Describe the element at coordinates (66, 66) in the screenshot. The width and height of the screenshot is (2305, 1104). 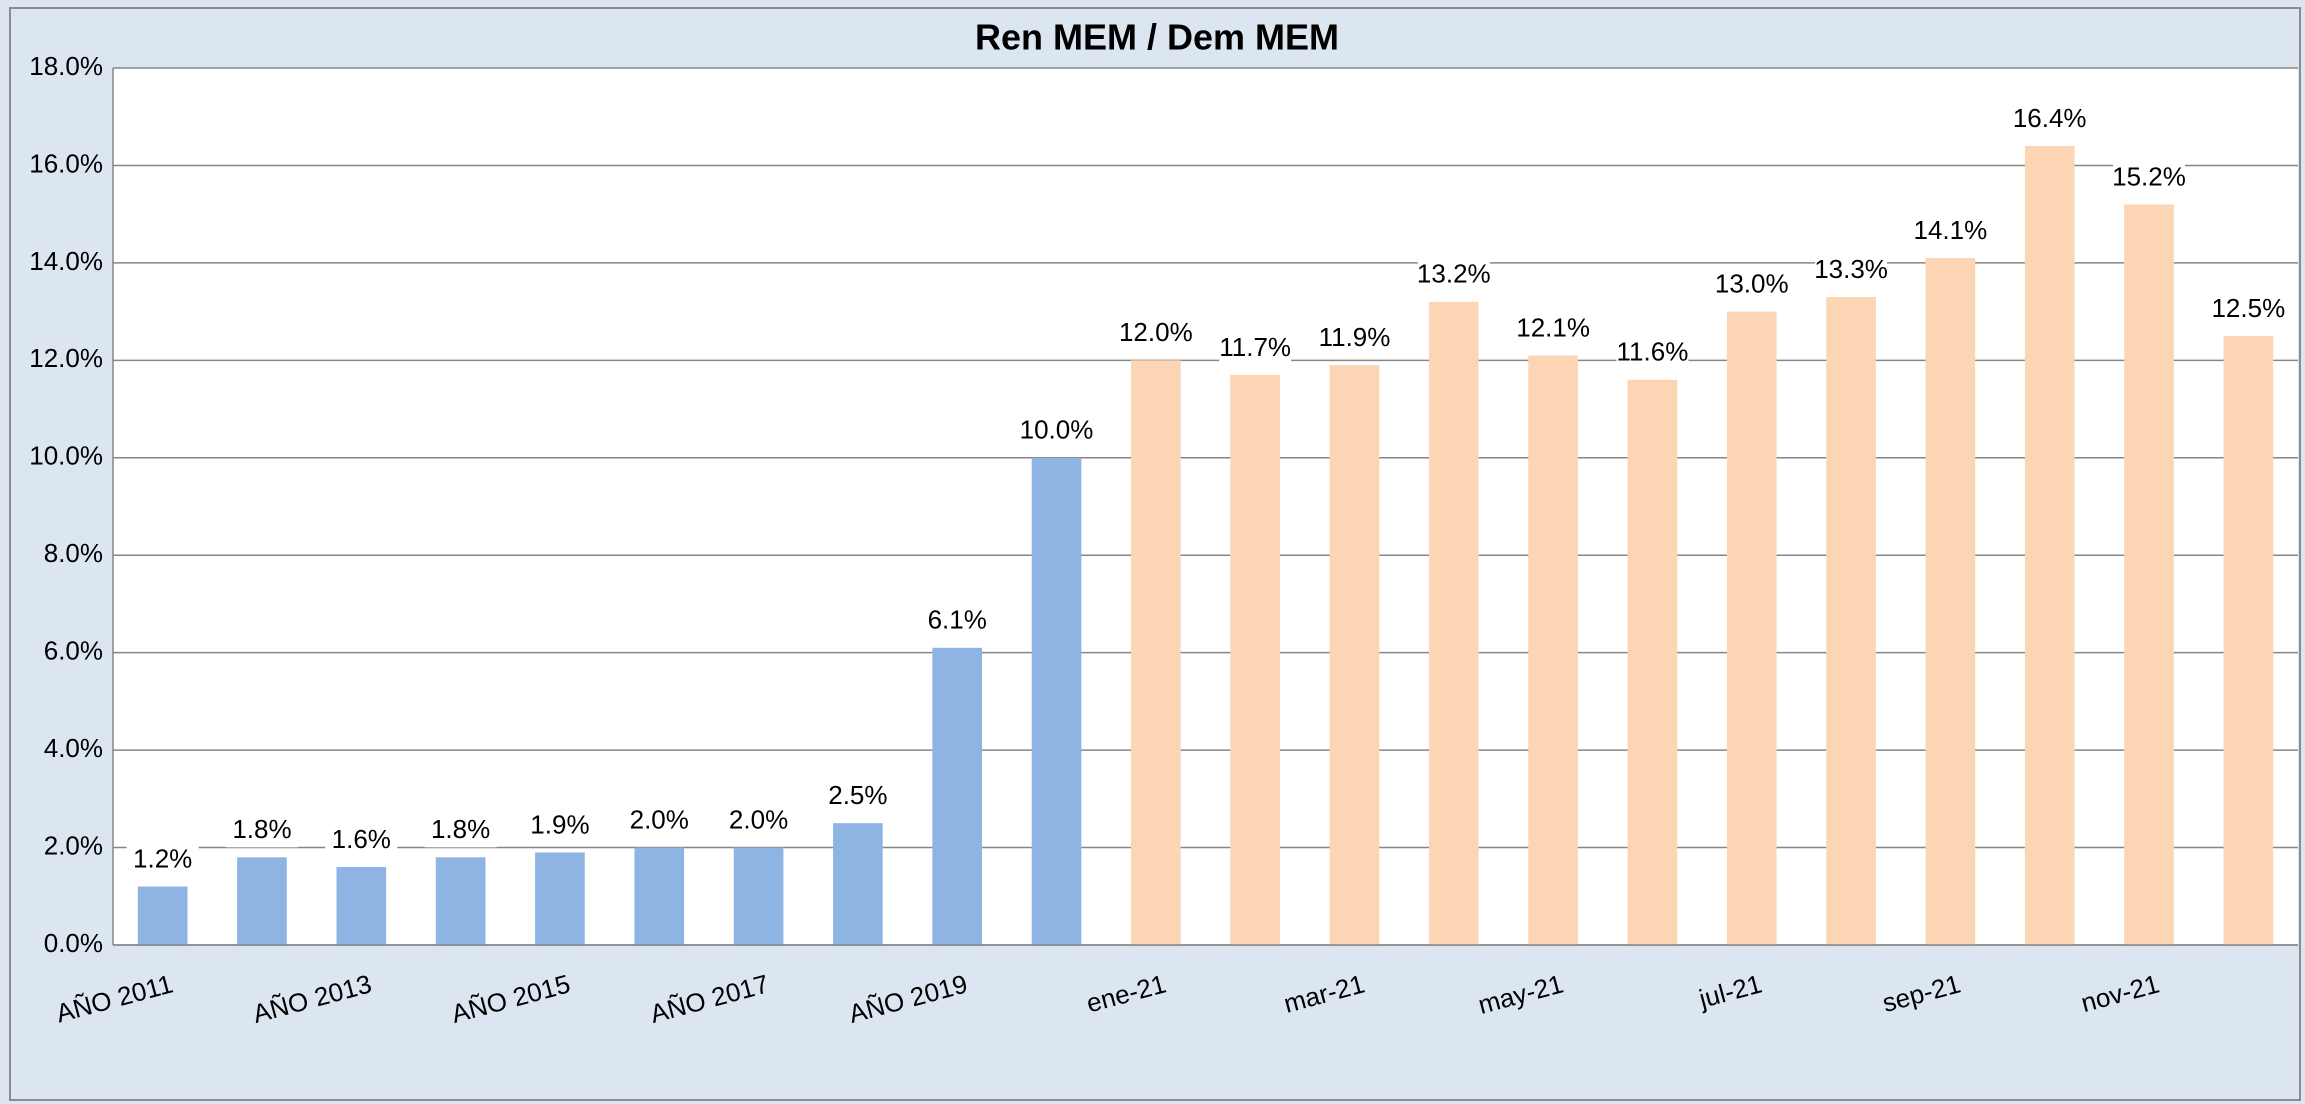
I see `y-tick-label: 18.0%` at that location.